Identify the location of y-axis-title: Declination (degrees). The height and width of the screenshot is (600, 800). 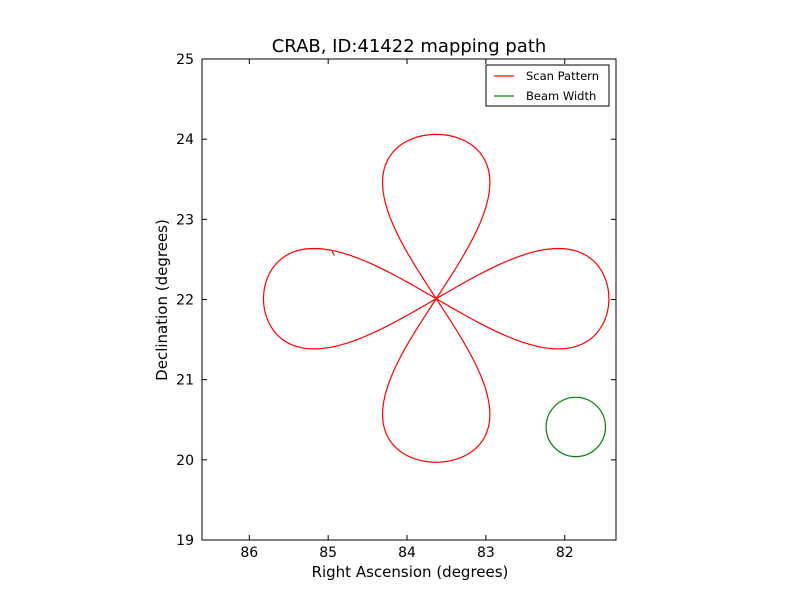
(162, 300).